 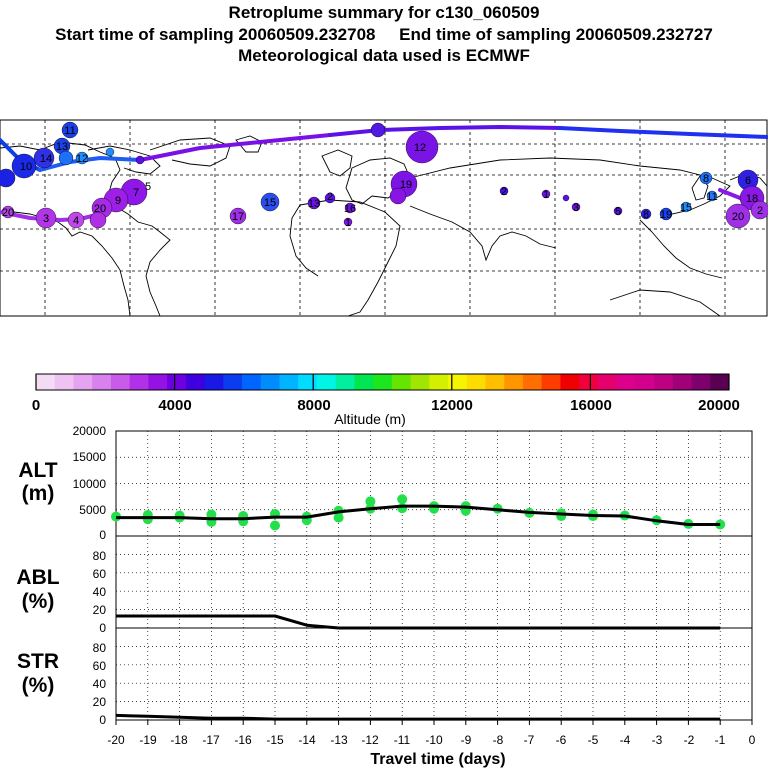 I want to click on colorbar-swatches, so click(x=383, y=382).